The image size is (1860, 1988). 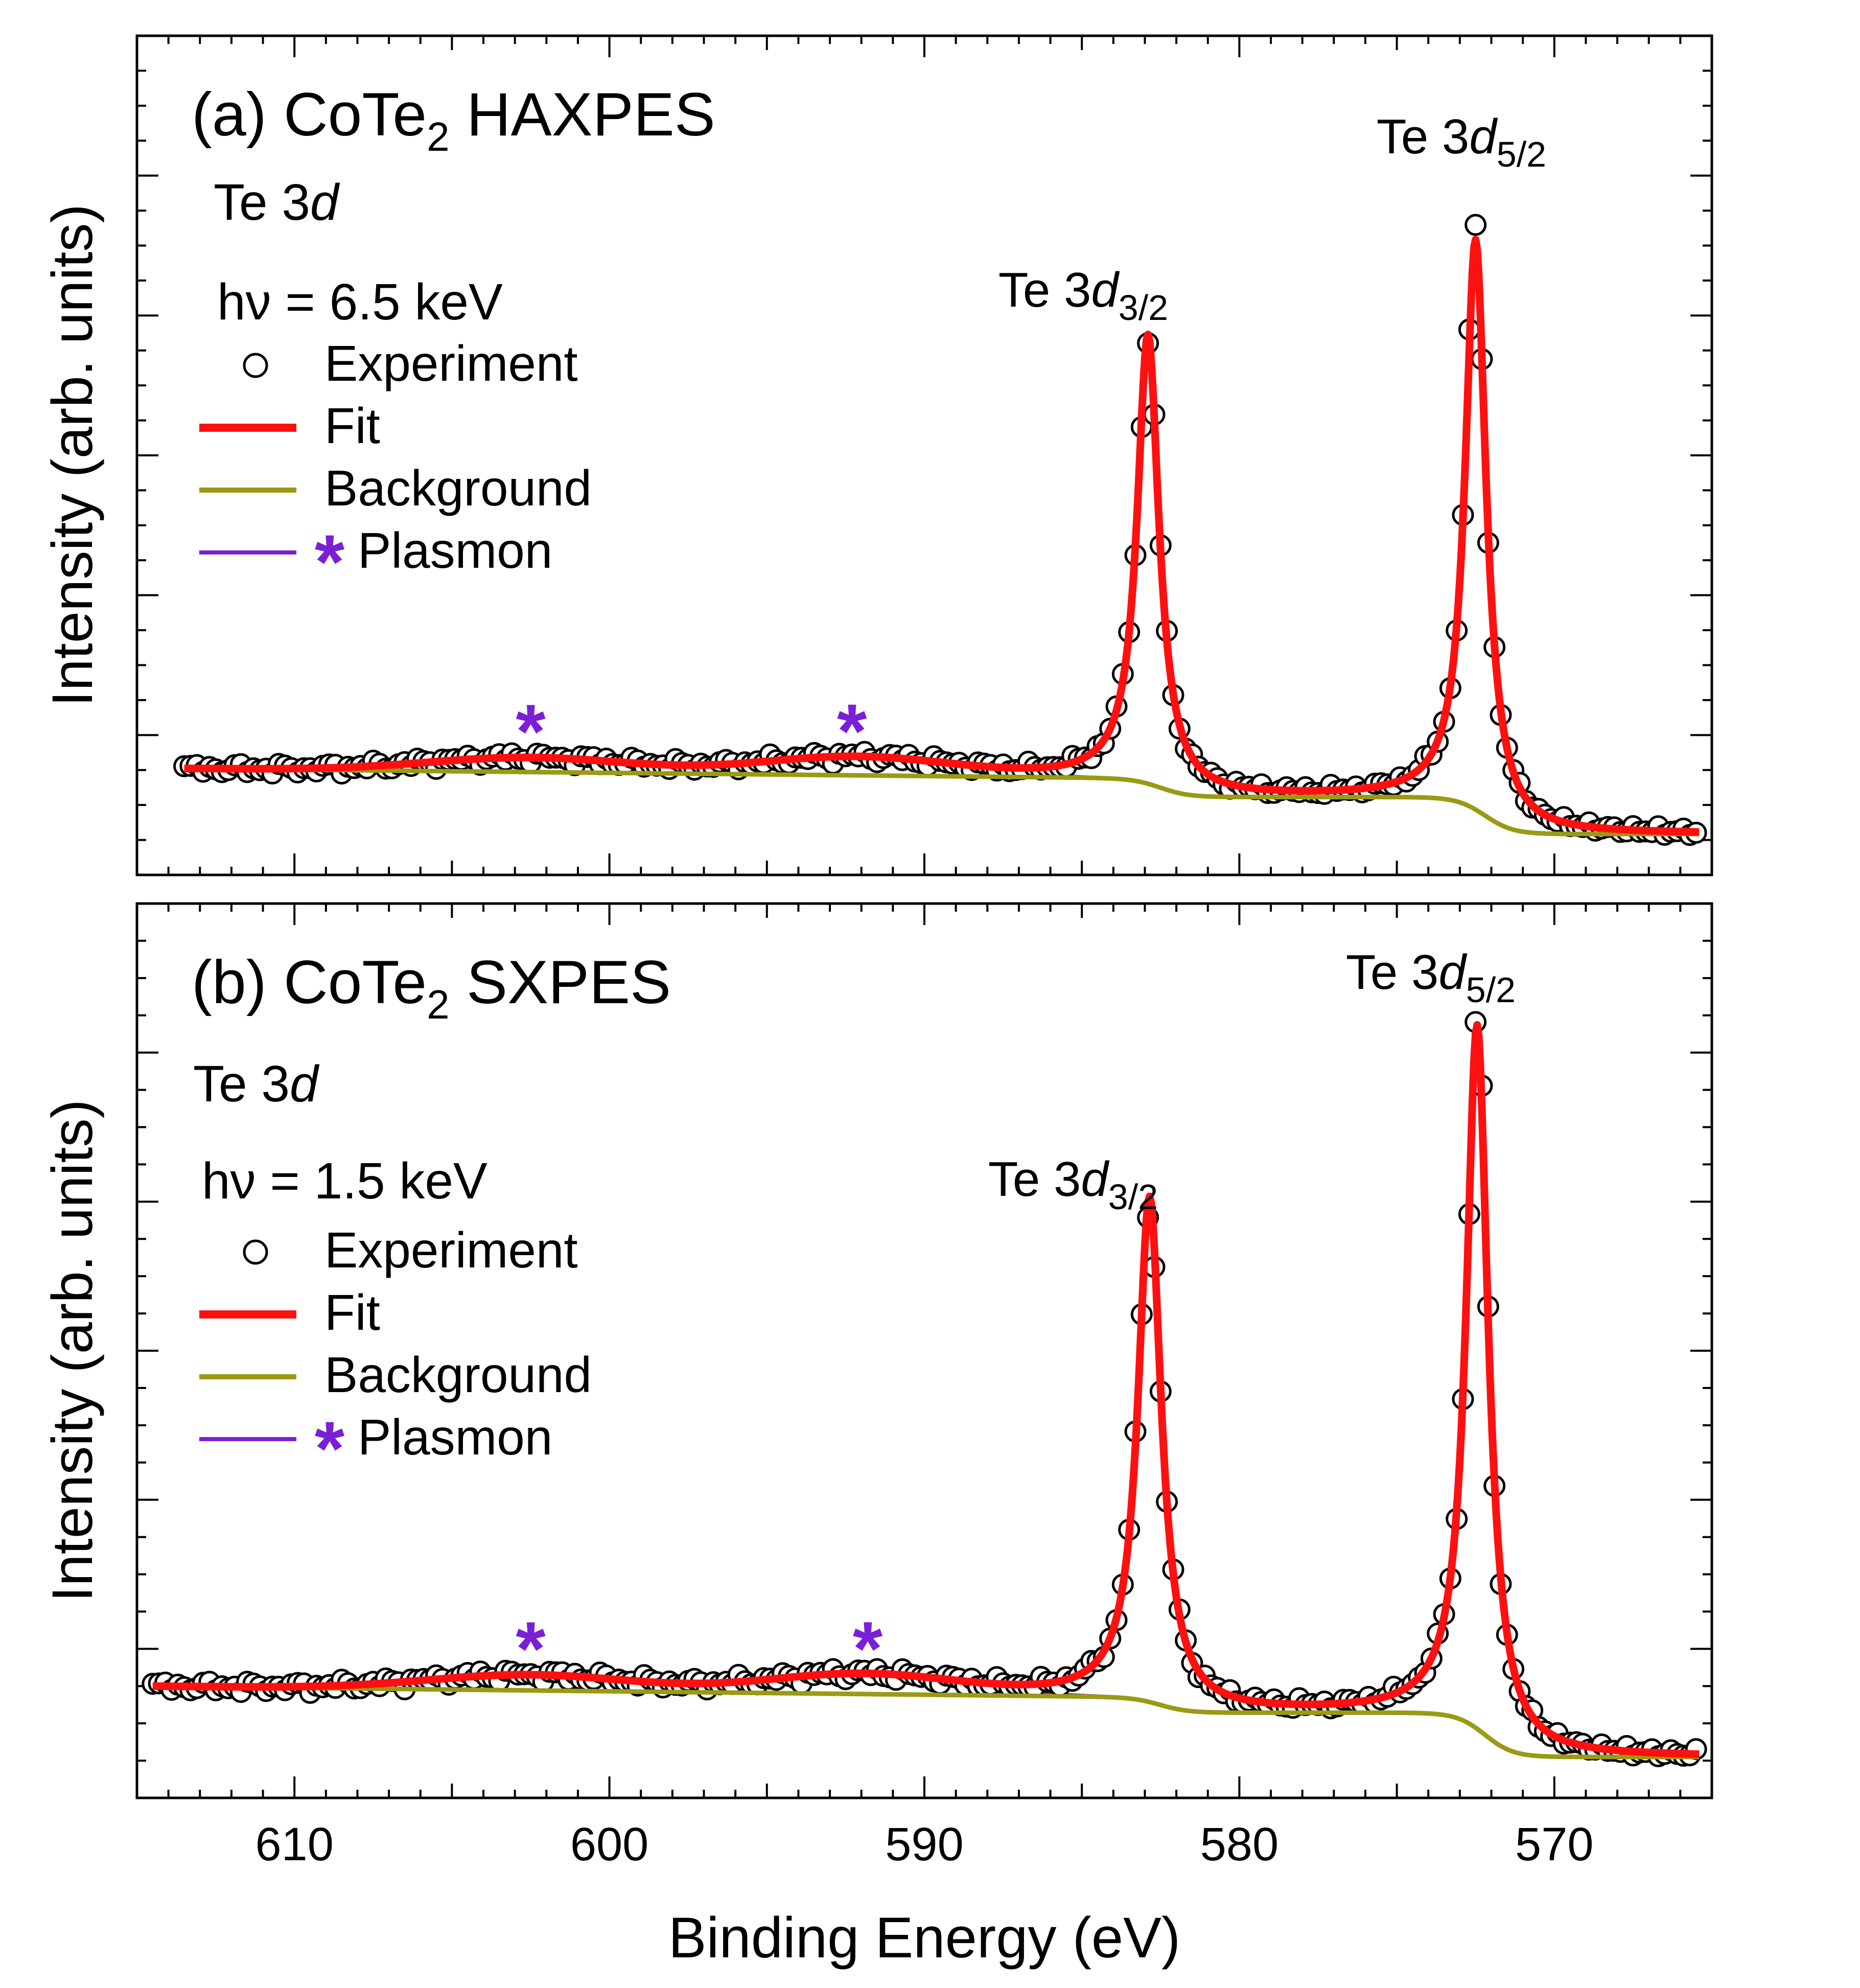 I want to click on experiment-point, so click(x=1475, y=225).